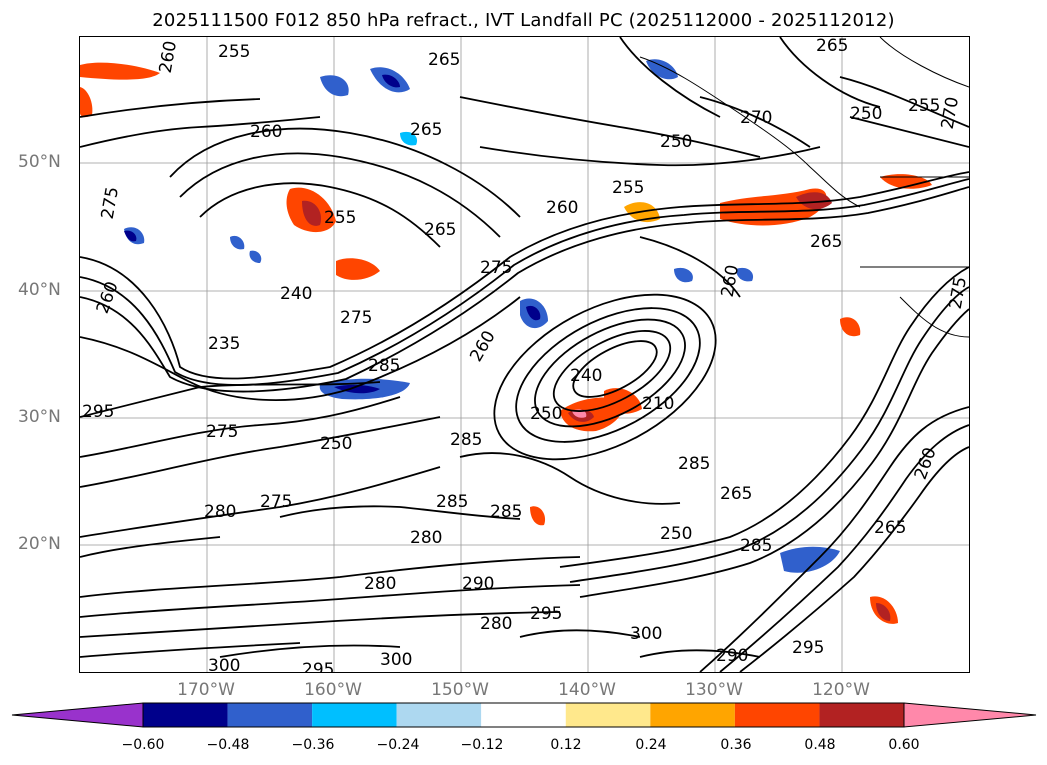 The height and width of the screenshot is (765, 1047). I want to click on colorbar-tick: −0.60, so click(143, 745).